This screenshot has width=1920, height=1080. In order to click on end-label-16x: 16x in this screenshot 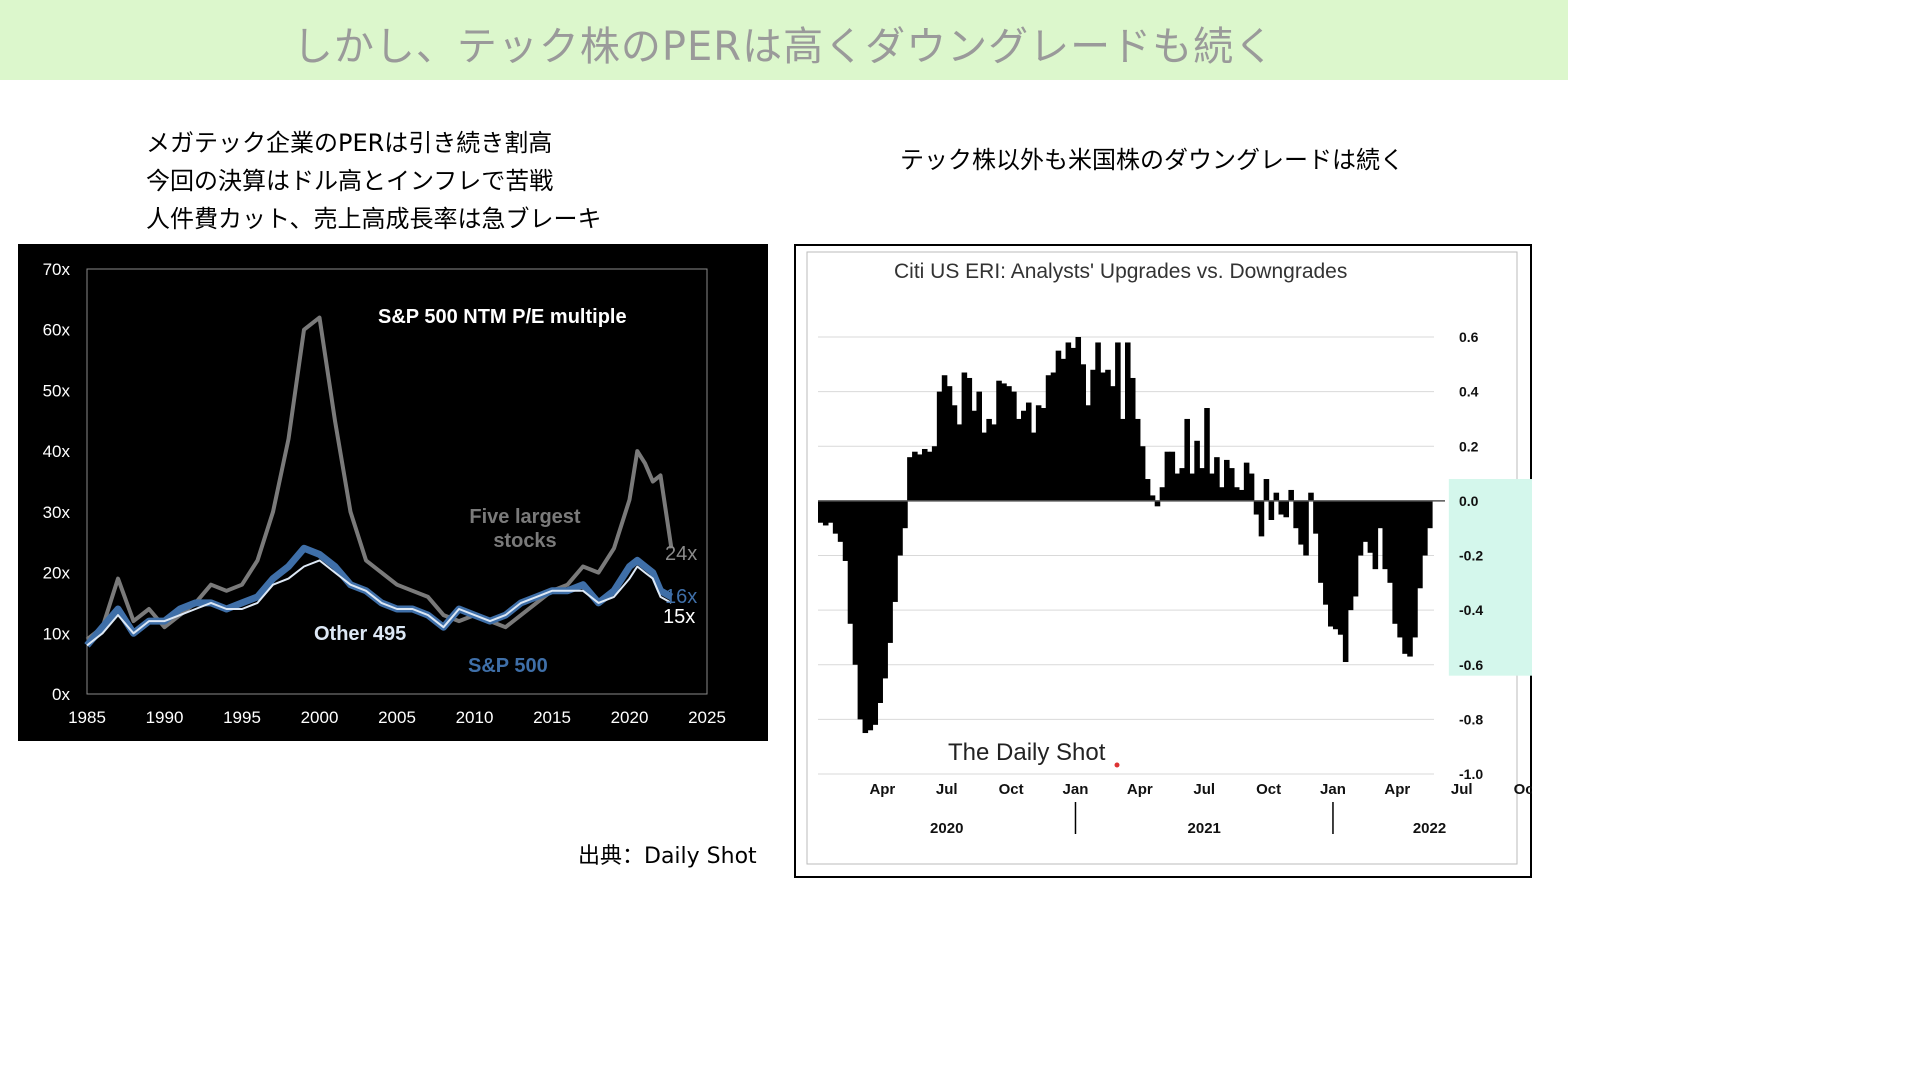, I will do `click(681, 597)`.